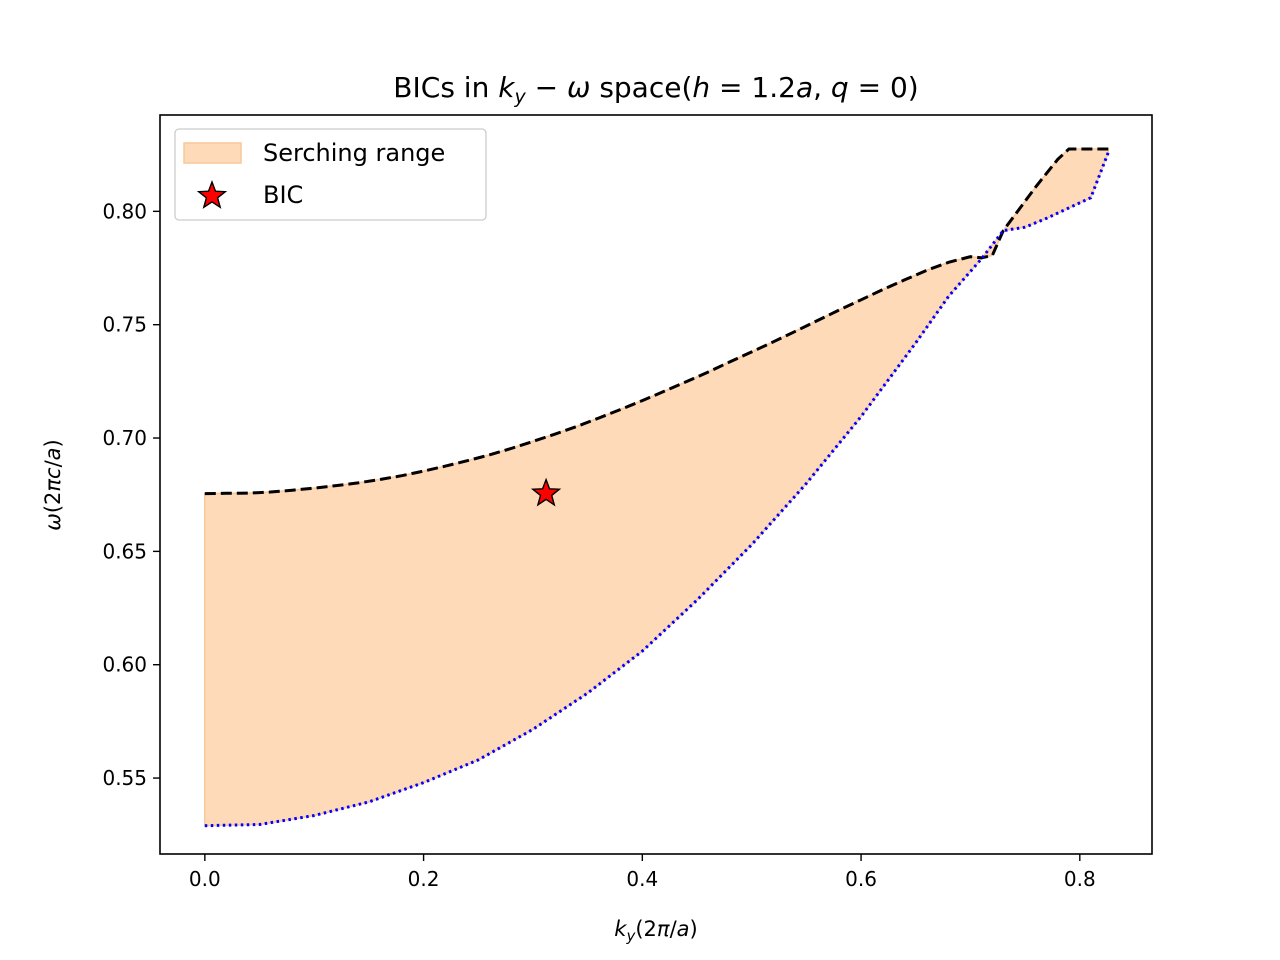 The height and width of the screenshot is (960, 1280). I want to click on y-tick-label: 0.75, so click(124, 325).